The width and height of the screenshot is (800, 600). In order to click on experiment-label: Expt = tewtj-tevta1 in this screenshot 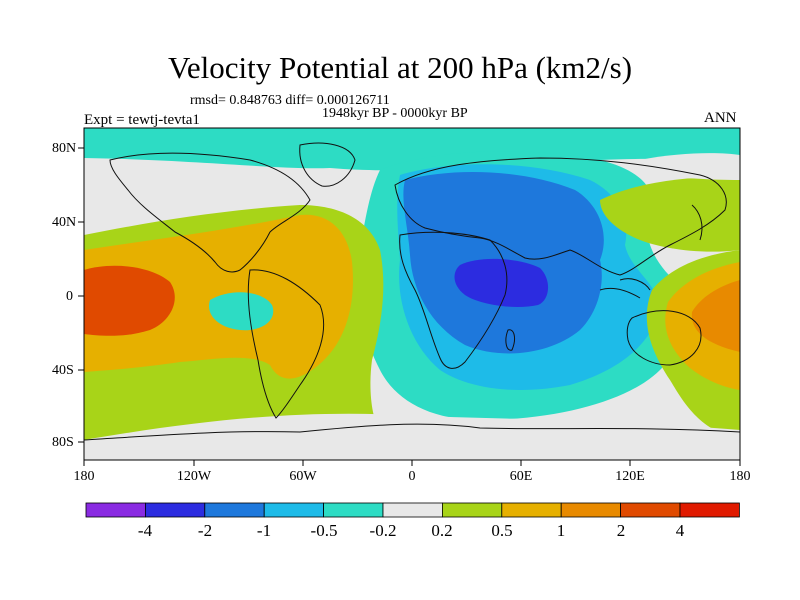, I will do `click(142, 120)`.